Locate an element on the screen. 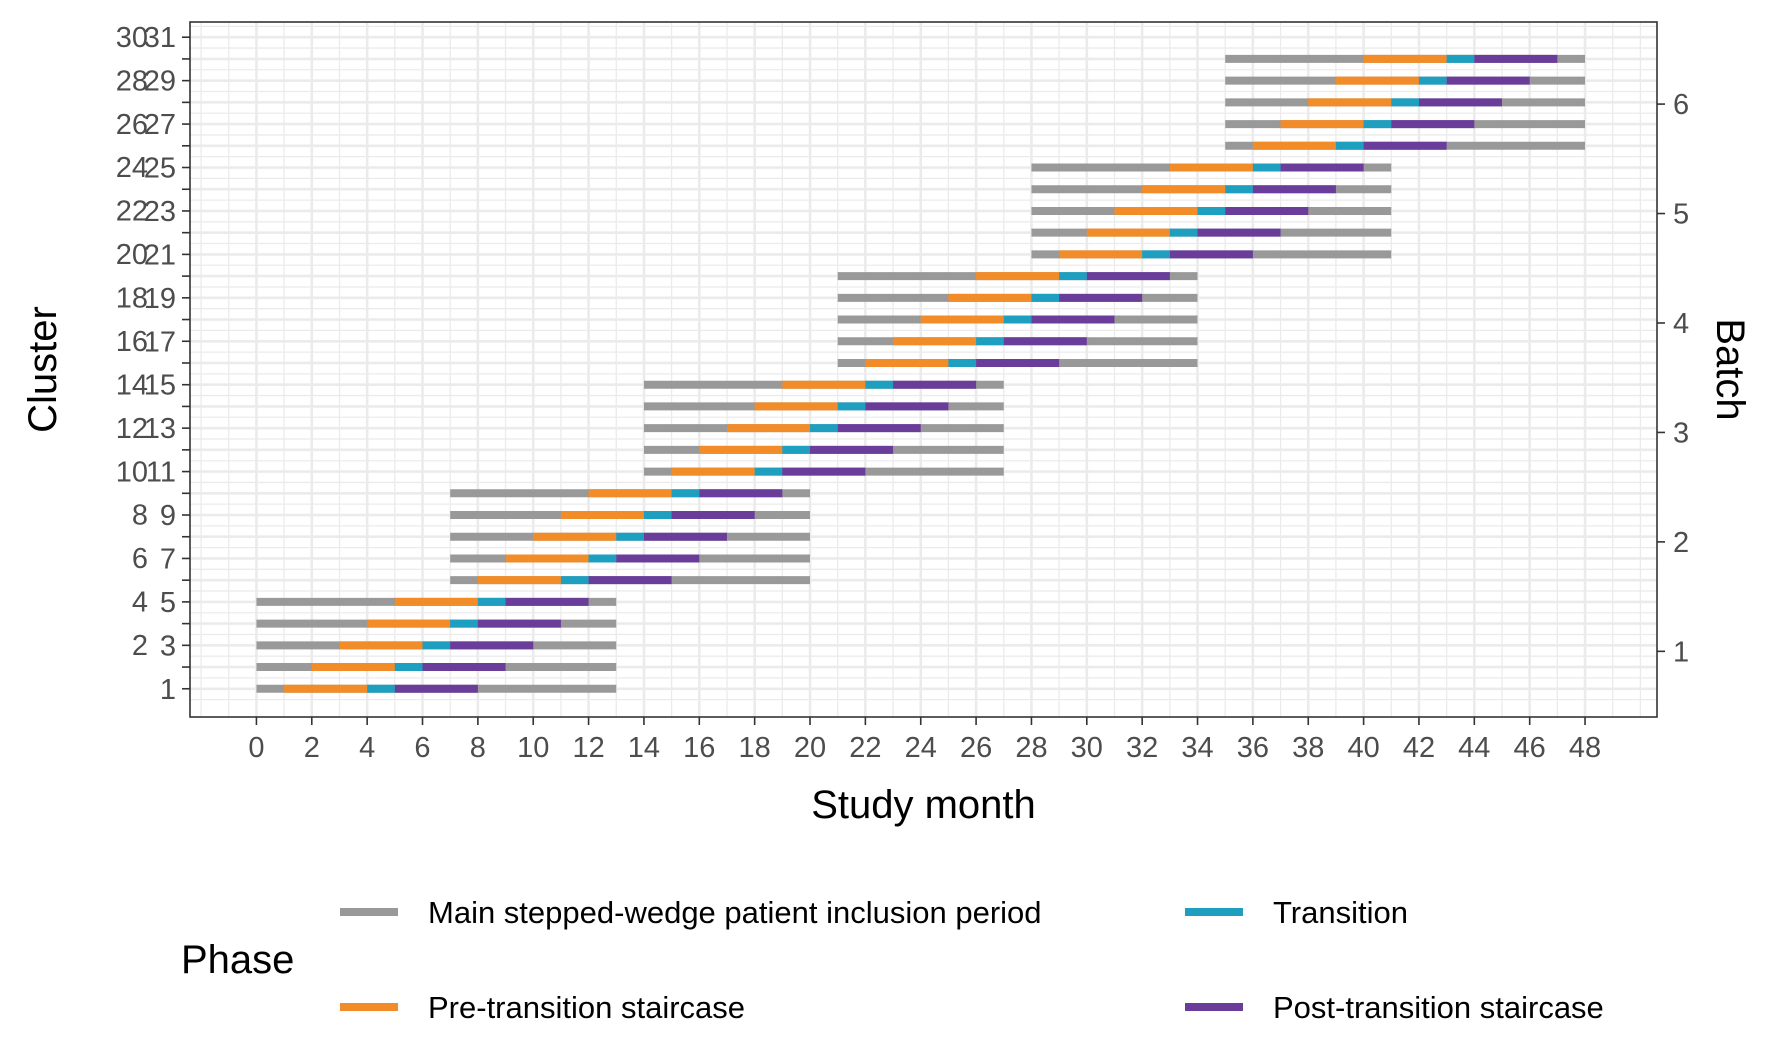  y2-tick-label: 5 is located at coordinates (1681, 215).